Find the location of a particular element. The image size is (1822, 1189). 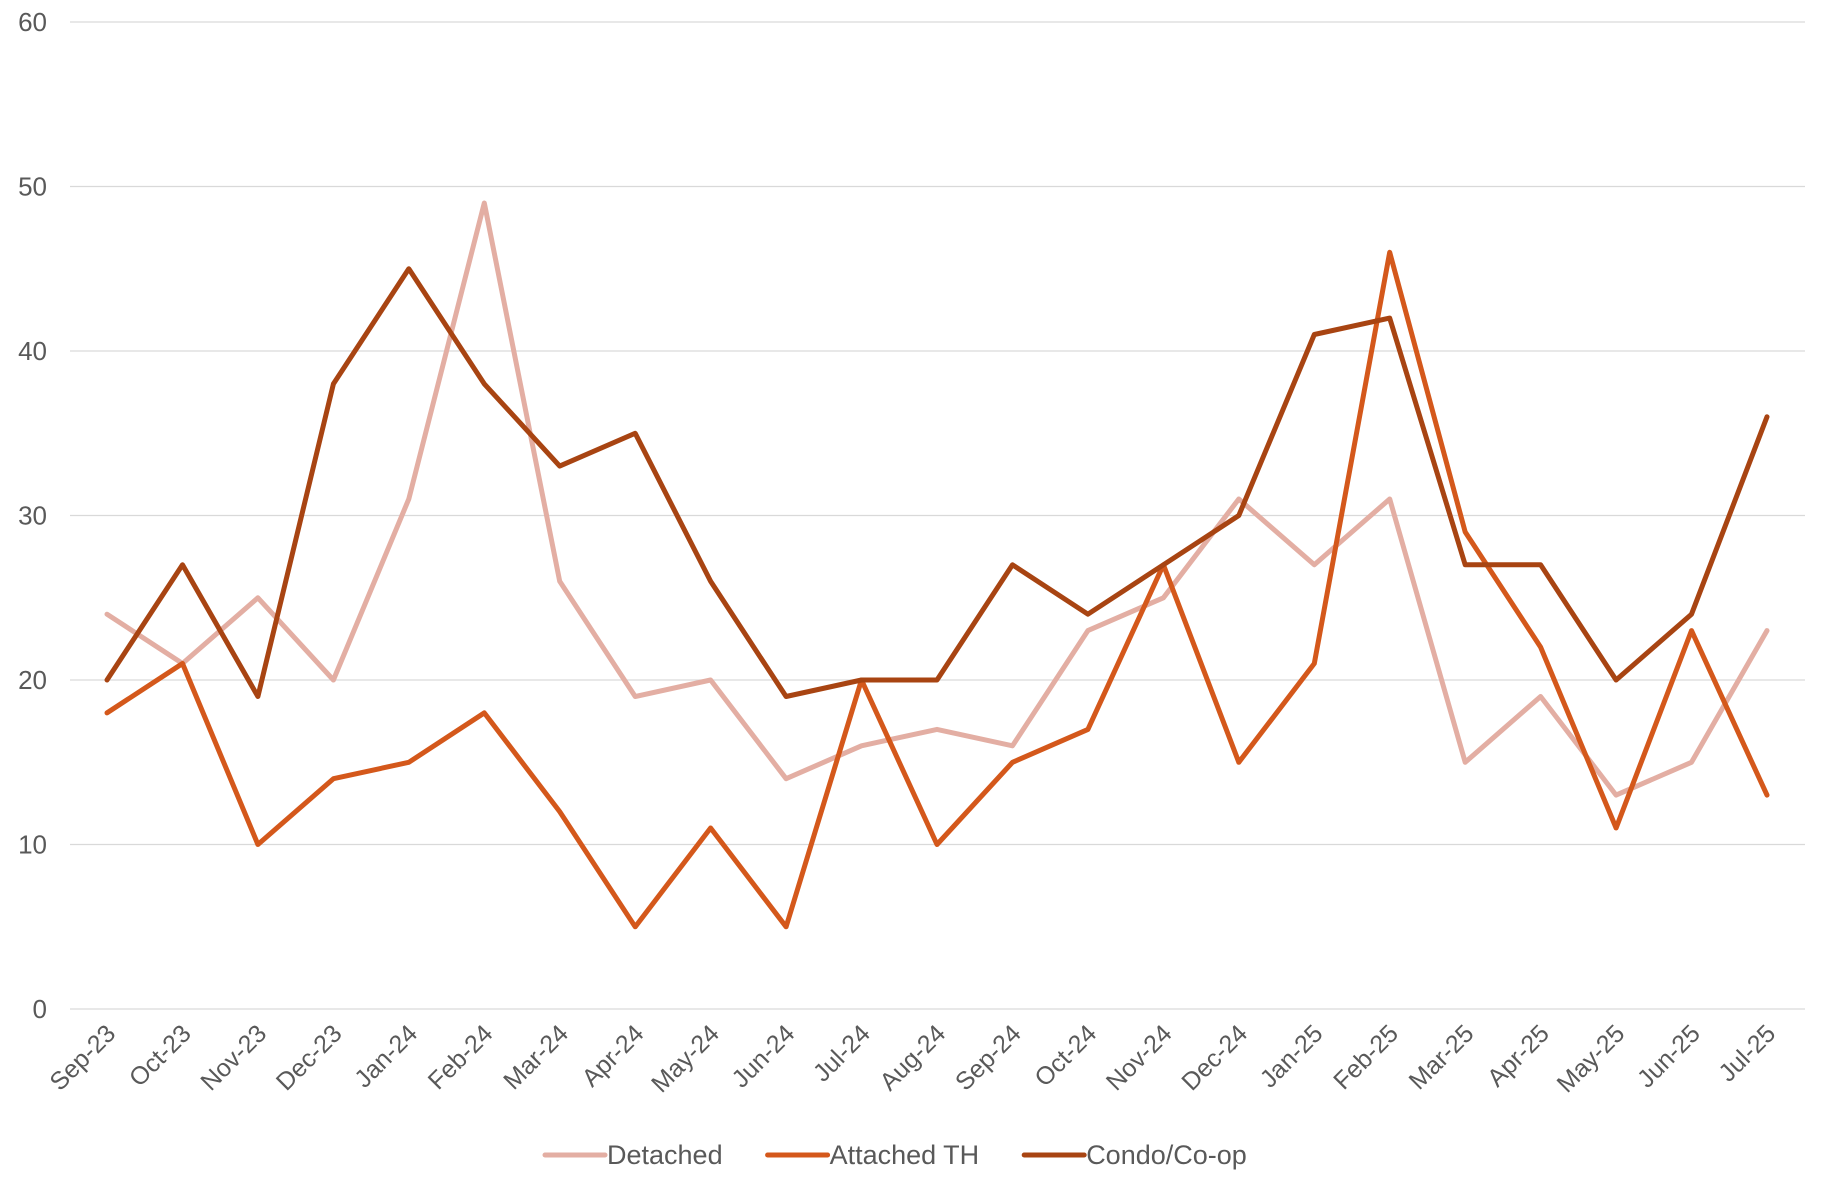

x-tick-label: Feb-24 is located at coordinates (461, 1057).